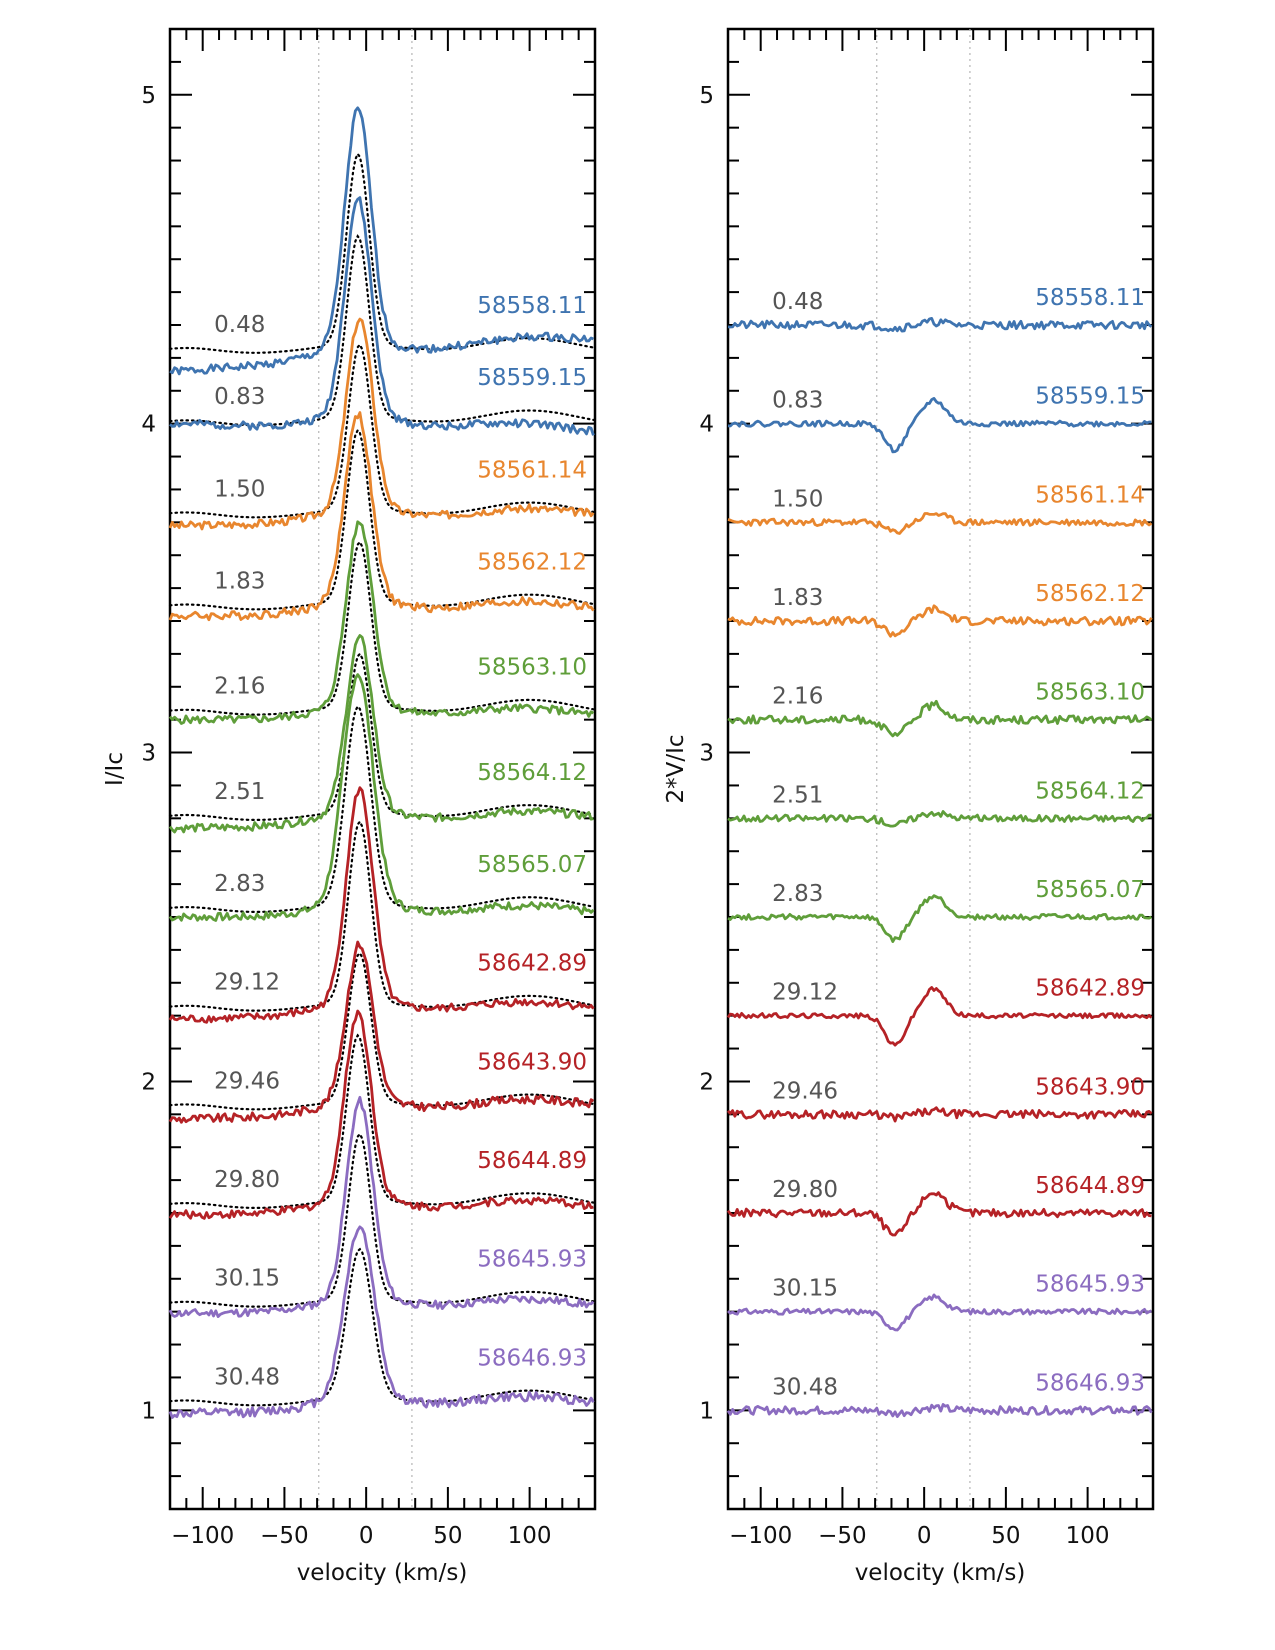 This screenshot has width=1275, height=1650. Describe the element at coordinates (239, 884) in the screenshot. I see `stokes-i-phase-label: 2.83` at that location.